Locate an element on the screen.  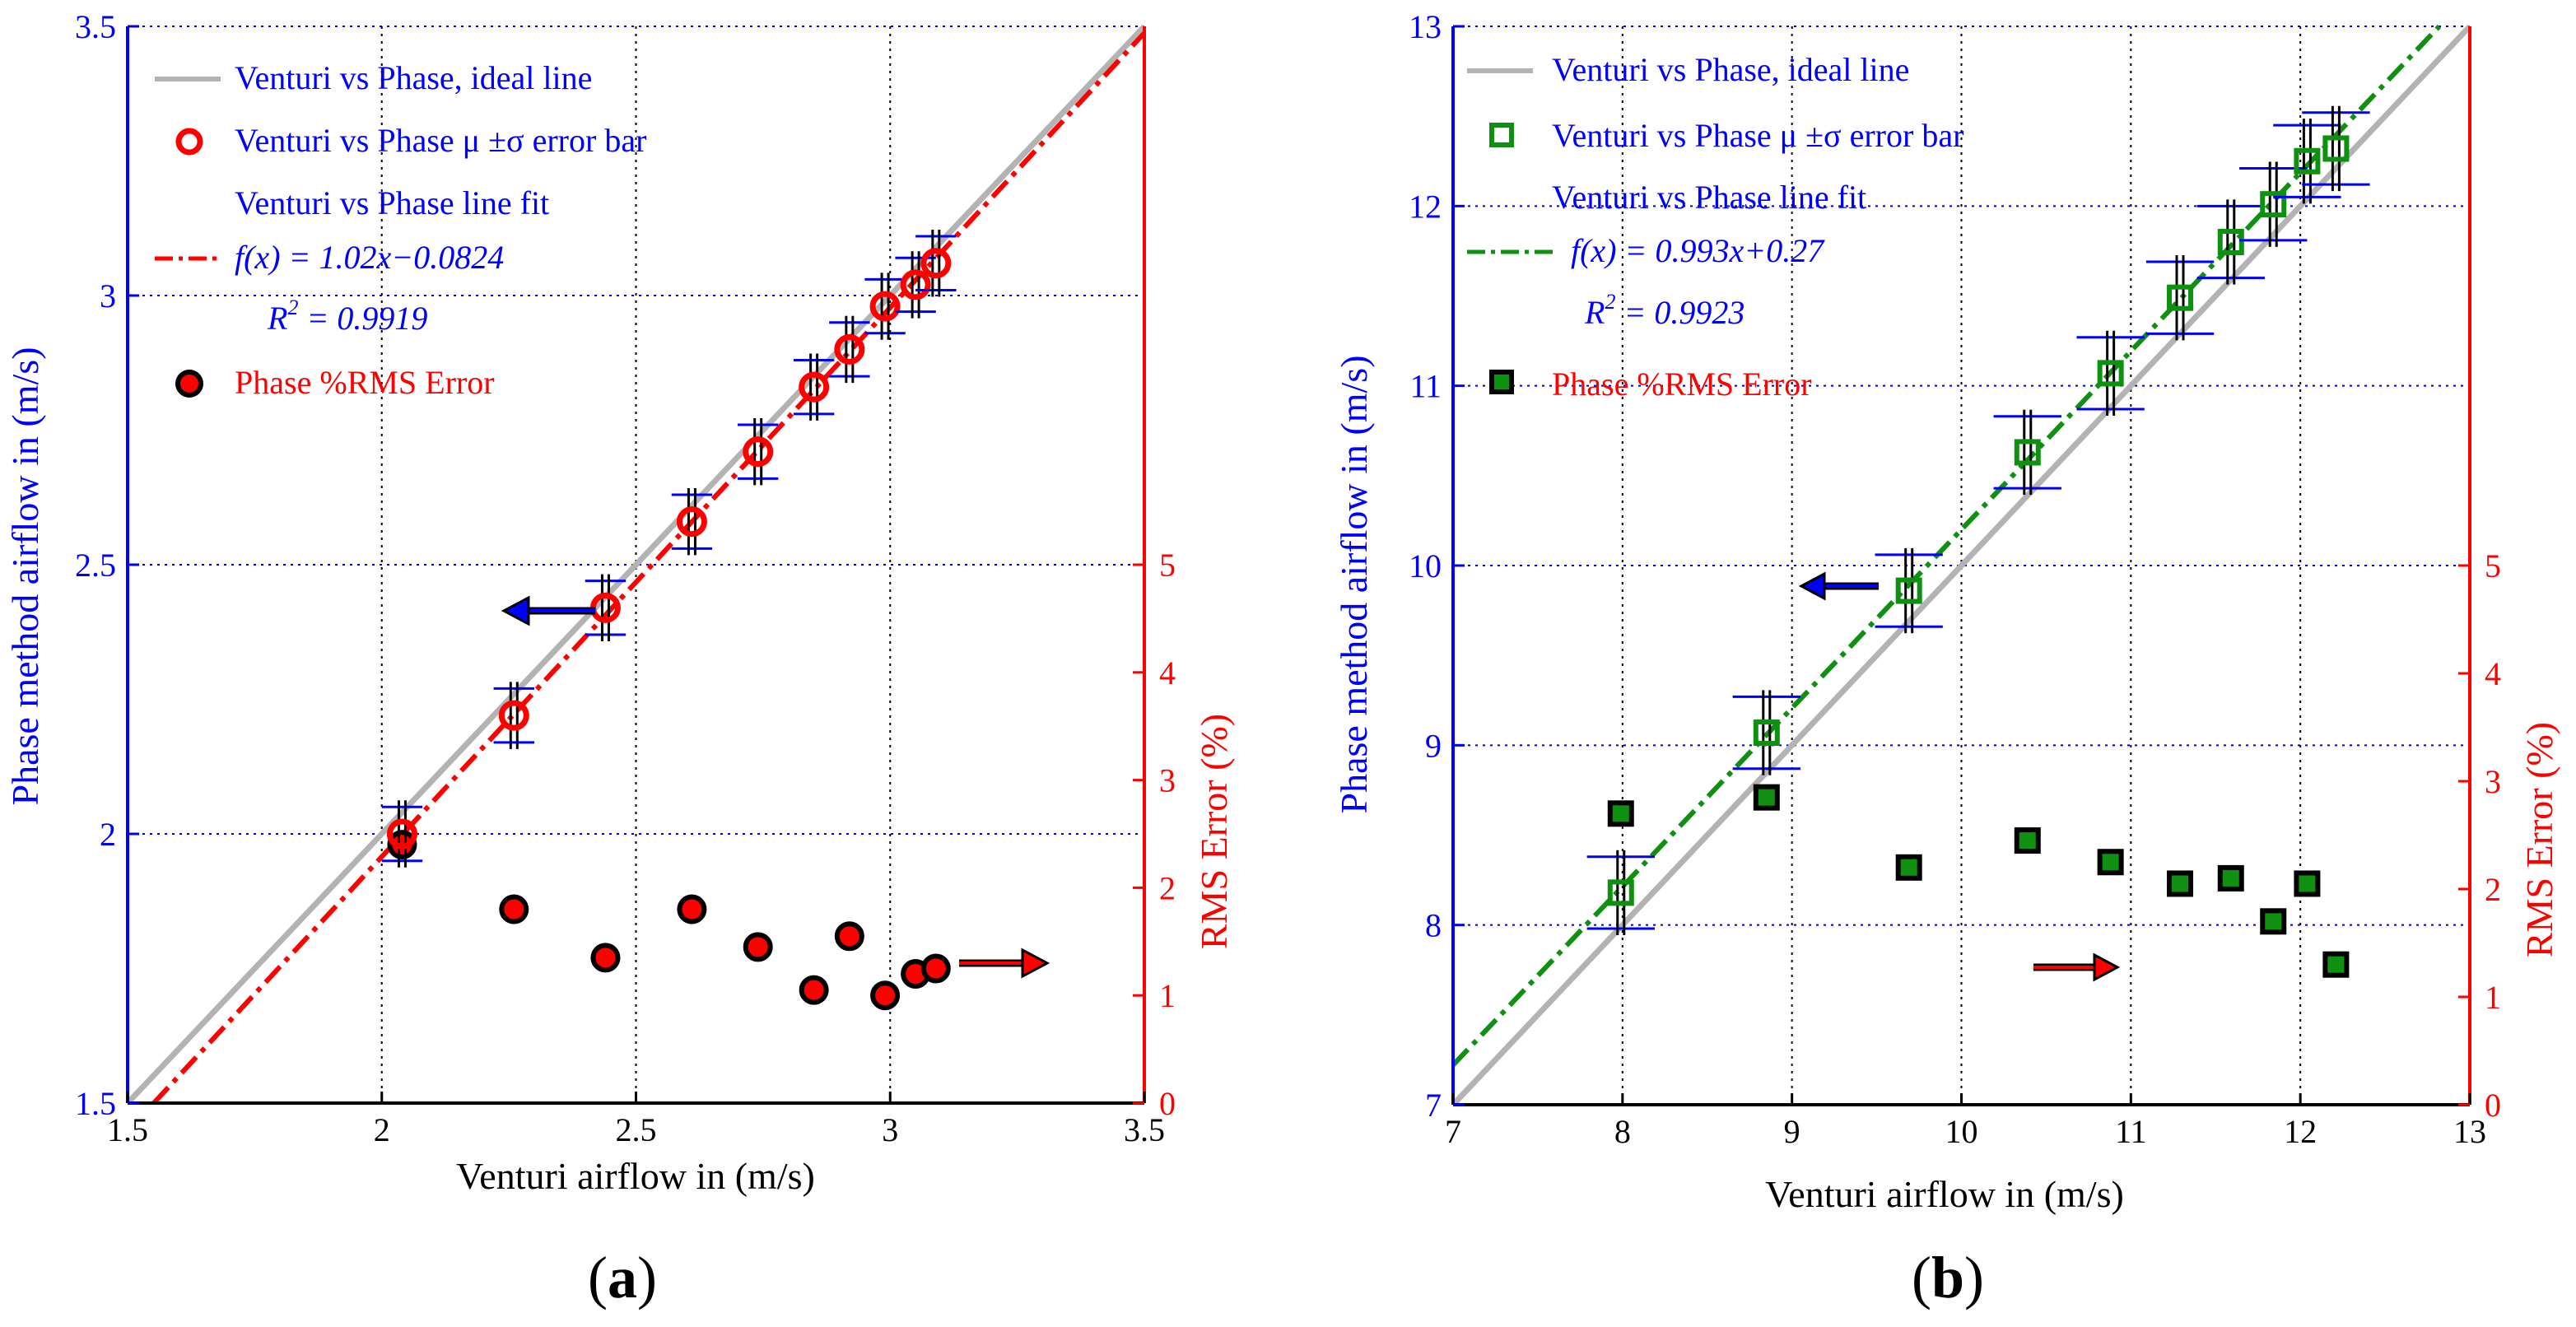
panel-b-ylabel-right: RMS Error (%) is located at coordinates (2539, 839).